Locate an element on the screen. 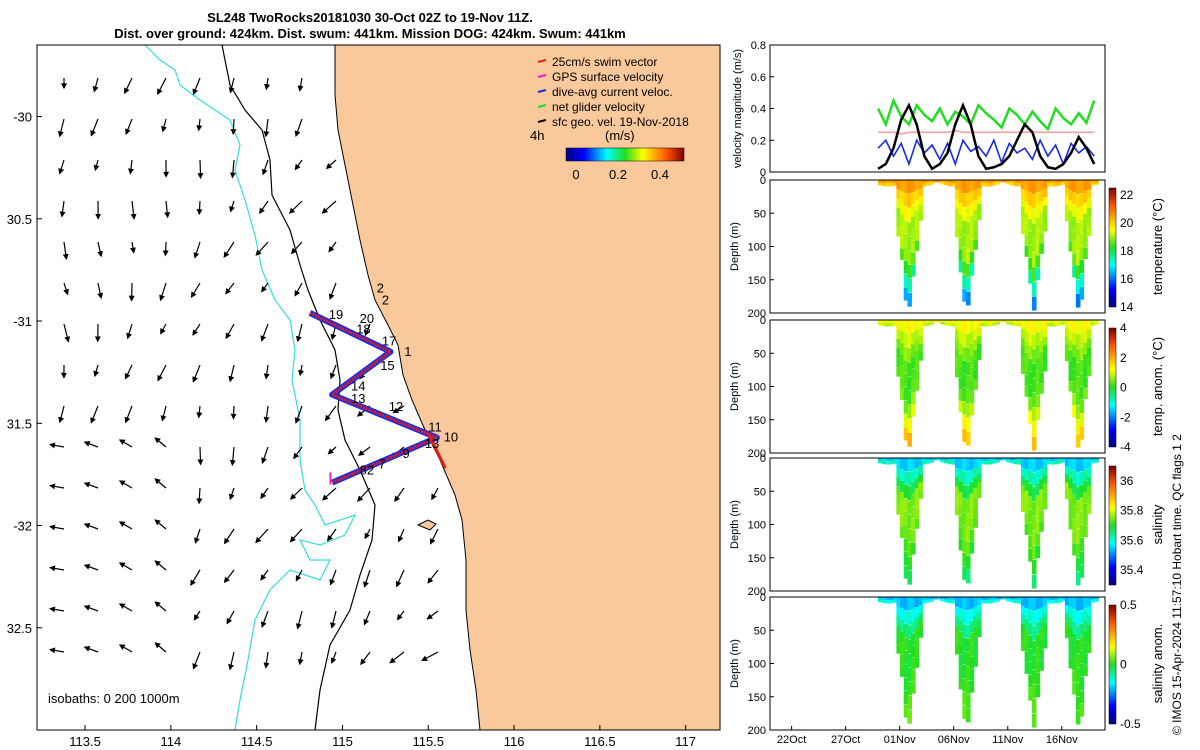 This screenshot has height=750, width=1200. x-tick-label: 06Nov is located at coordinates (954, 740).